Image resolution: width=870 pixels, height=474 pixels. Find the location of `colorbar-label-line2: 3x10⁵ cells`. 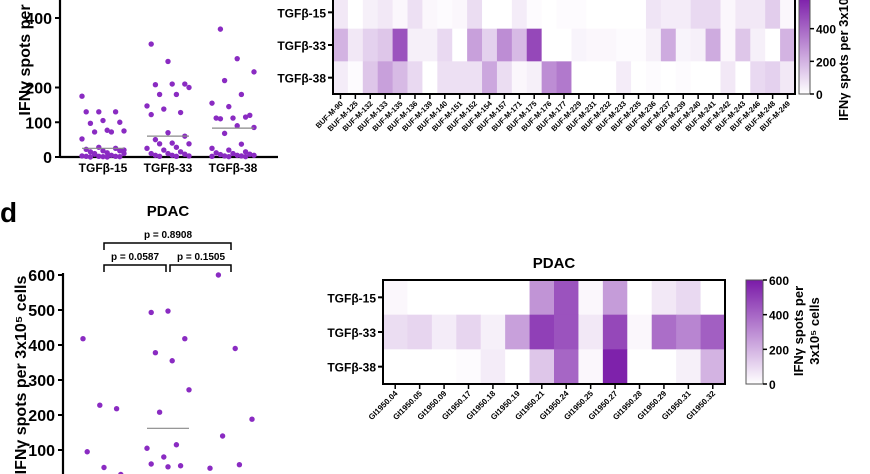

colorbar-label-line2: 3x10⁵ cells is located at coordinates (814, 331).